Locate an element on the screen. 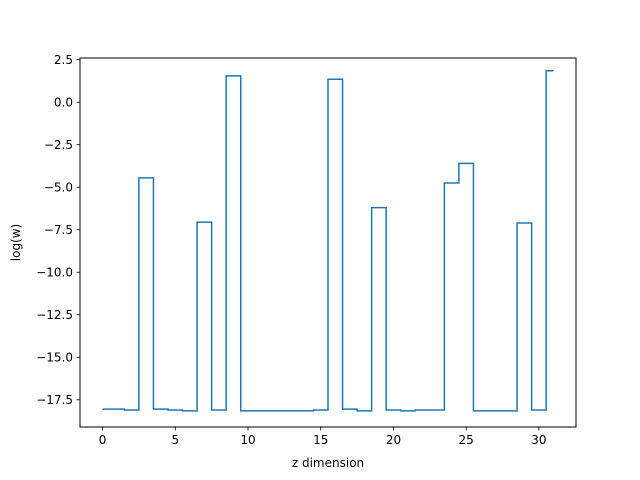 Image resolution: width=640 pixels, height=480 pixels. y-tick-label: −15.0 is located at coordinates (54, 358).